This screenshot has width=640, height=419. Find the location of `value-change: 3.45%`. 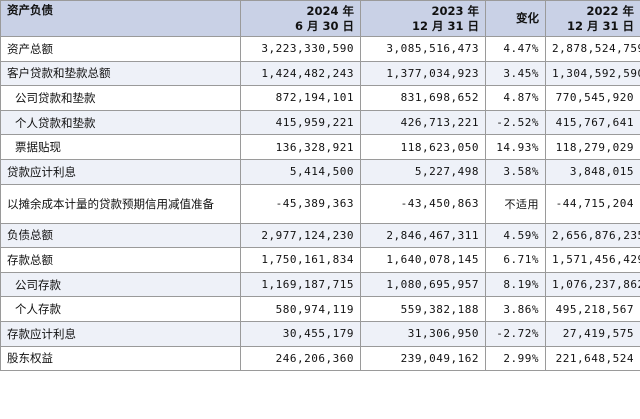

value-change: 3.45% is located at coordinates (515, 73).